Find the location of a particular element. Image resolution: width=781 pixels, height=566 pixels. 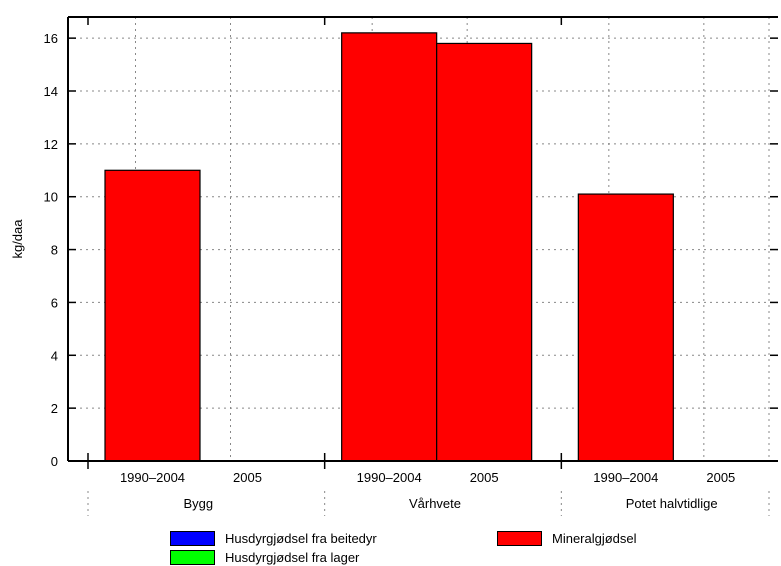

group-label: Bygg is located at coordinates (199, 503).